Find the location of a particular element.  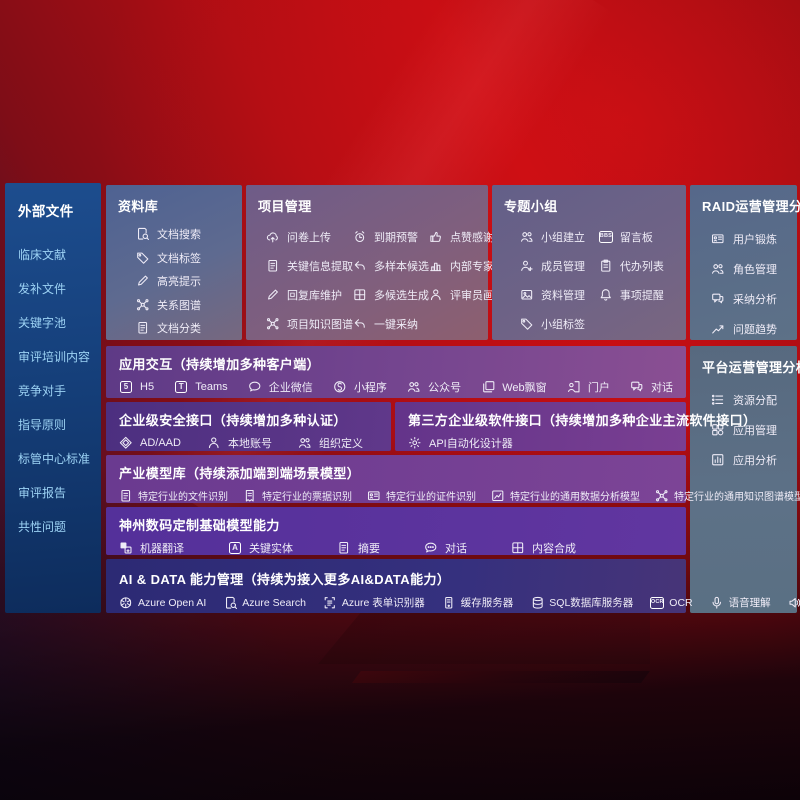

panel-title: 项目管理 is located at coordinates (285, 206).